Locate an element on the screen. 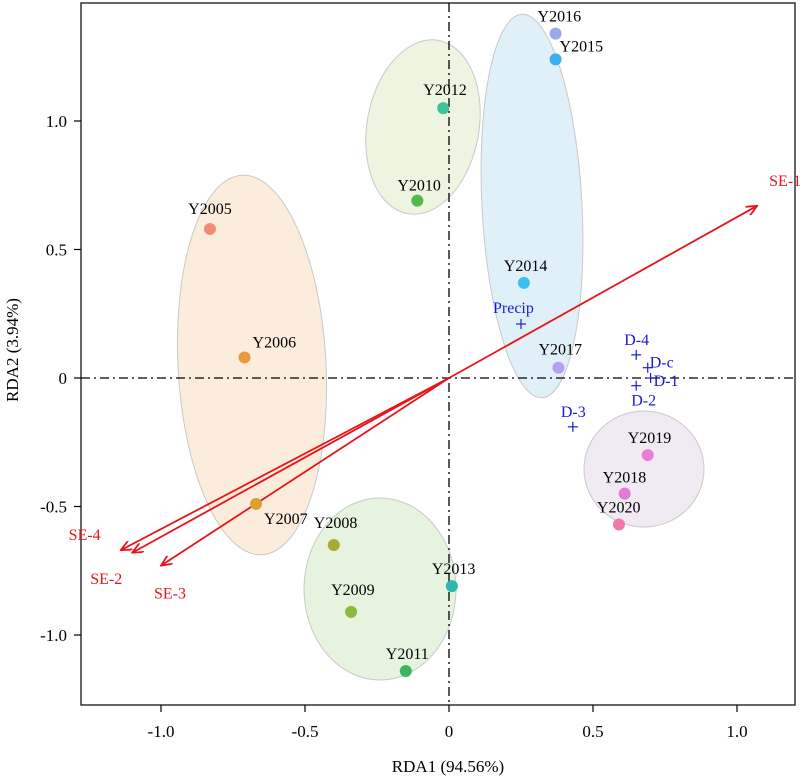  point-y2019 is located at coordinates (647, 455).